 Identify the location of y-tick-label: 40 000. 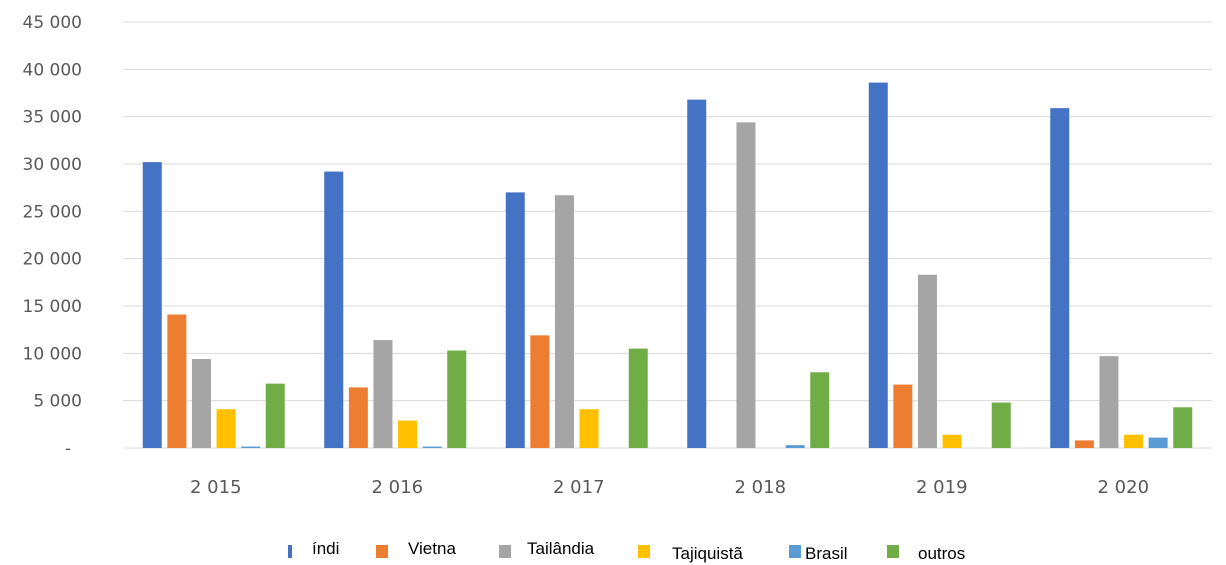
(52, 70).